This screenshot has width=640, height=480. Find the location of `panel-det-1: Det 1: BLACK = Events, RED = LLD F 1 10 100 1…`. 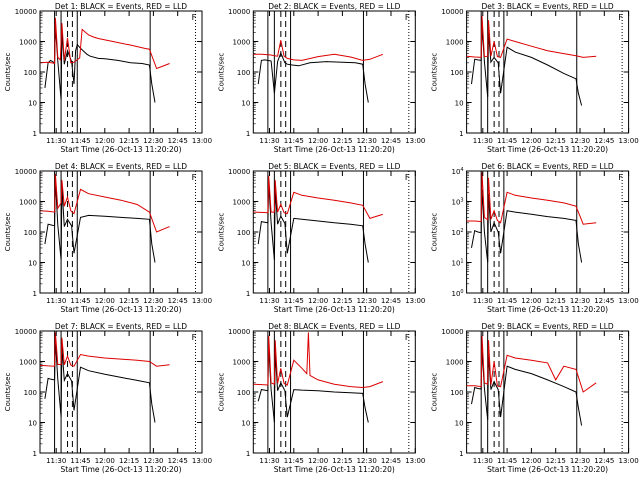

panel-det-1: Det 1: BLACK = Events, RED = LLD F 1 10 100 1… is located at coordinates (108, 78).